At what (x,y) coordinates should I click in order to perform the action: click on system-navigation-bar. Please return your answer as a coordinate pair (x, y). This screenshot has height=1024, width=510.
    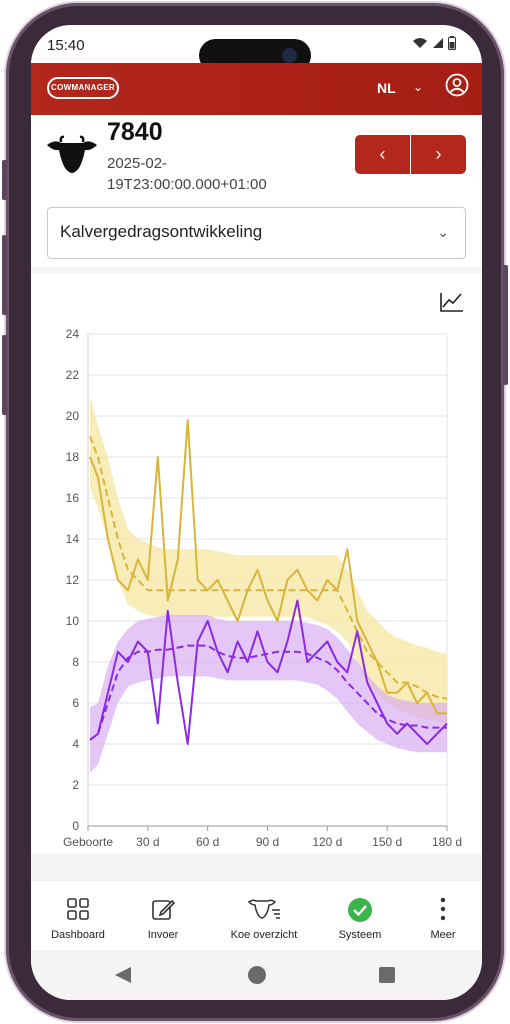
    Looking at the image, I should click on (256, 975).